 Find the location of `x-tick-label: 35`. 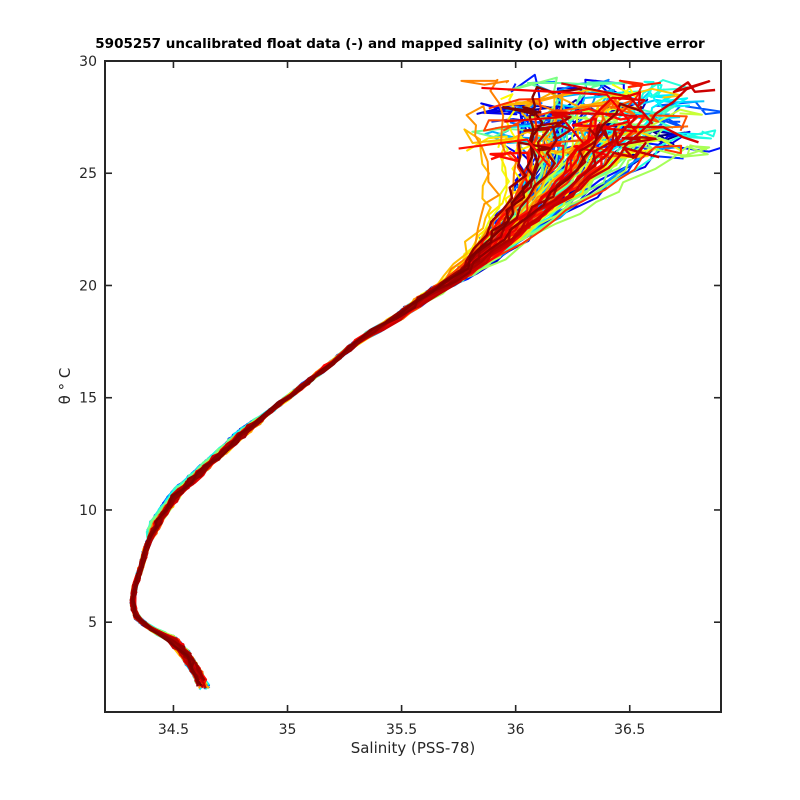

x-tick-label: 35 is located at coordinates (288, 730).